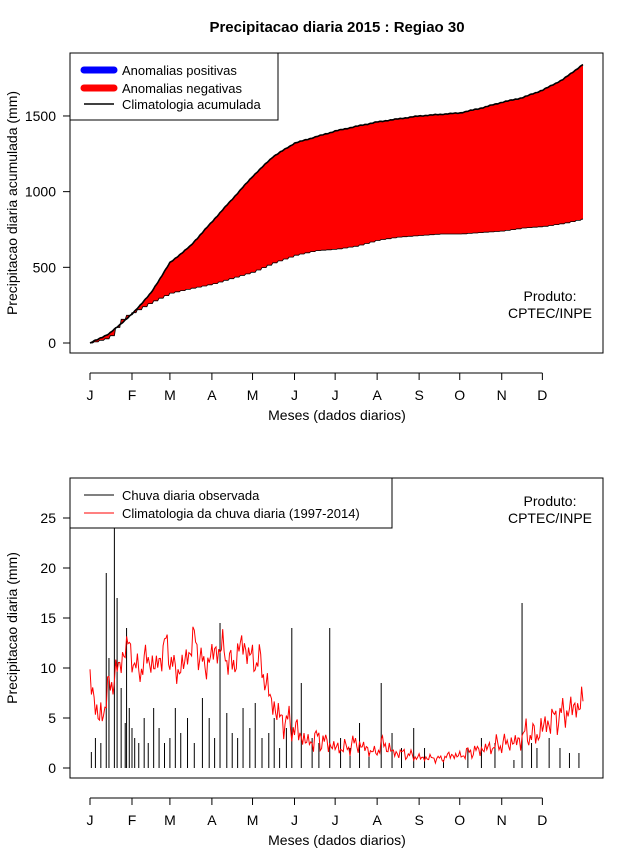 This screenshot has height=850, width=640. I want to click on legend-label-climatology: Climatologia da chuva diaria (1997-2014), so click(241, 513).